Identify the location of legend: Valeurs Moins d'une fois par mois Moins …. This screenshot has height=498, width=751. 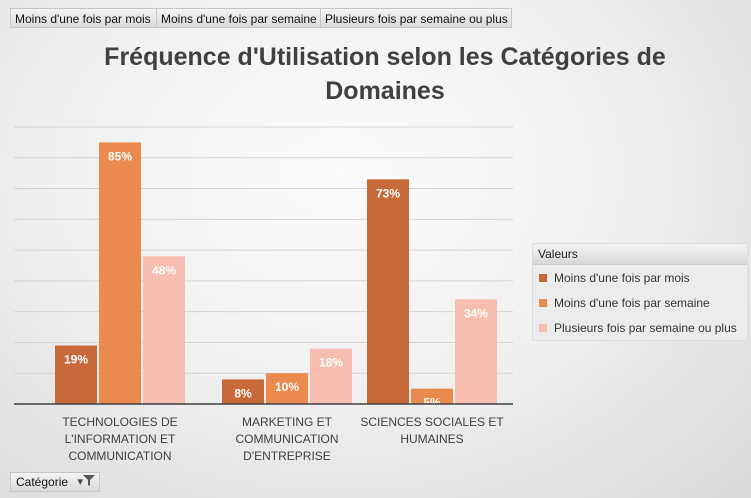
(640, 292).